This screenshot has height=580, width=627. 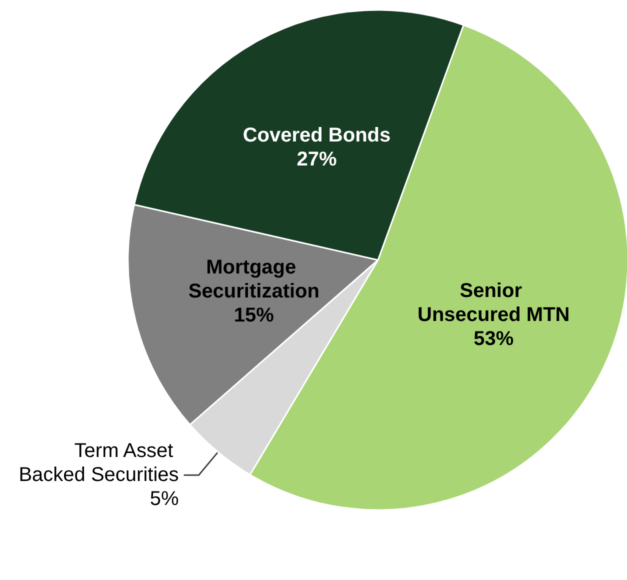 I want to click on slice-label: Mortgage Securitization, so click(x=254, y=279).